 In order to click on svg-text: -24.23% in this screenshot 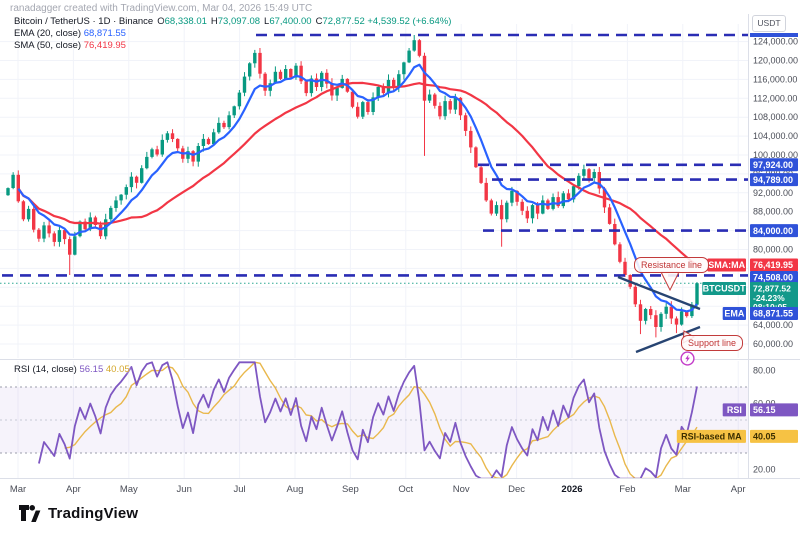, I will do `click(769, 298)`.